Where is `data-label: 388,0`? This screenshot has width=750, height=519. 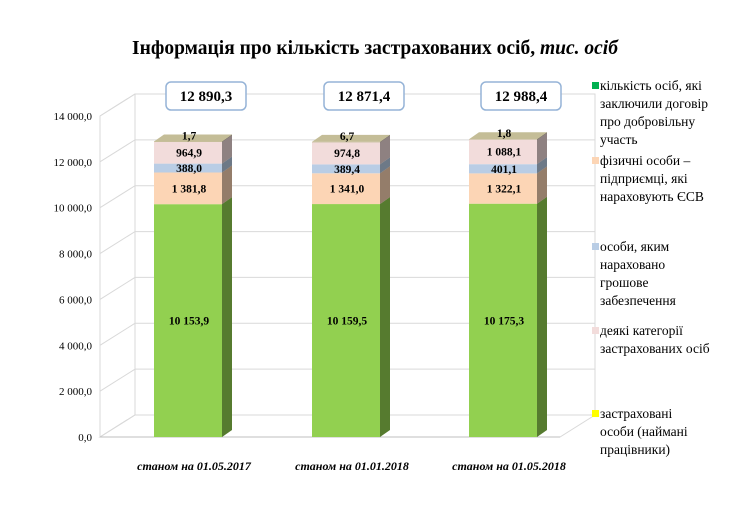 data-label: 388,0 is located at coordinates (189, 169).